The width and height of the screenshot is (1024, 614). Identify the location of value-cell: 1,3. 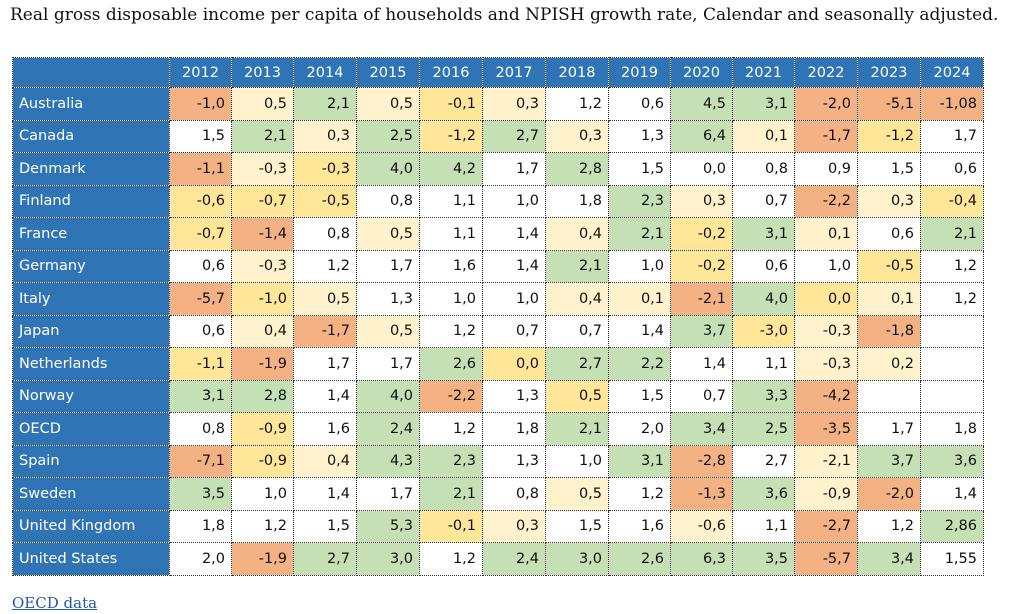
(514, 461).